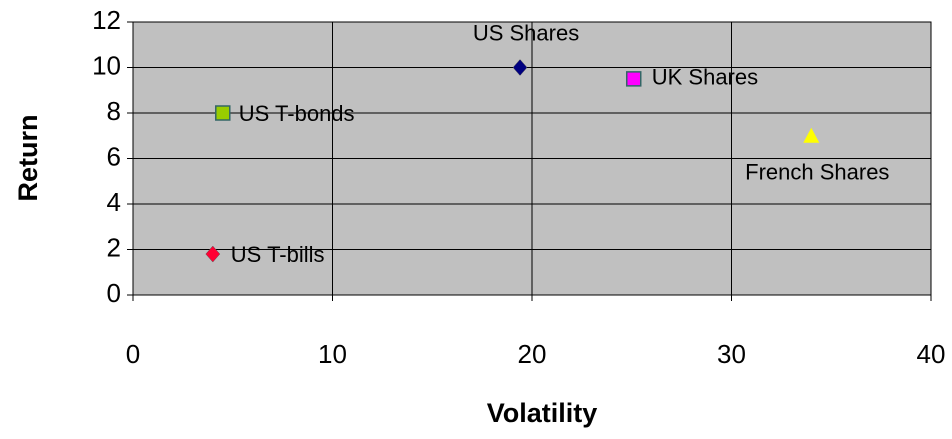 Image resolution: width=952 pixels, height=439 pixels. Describe the element at coordinates (297, 113) in the screenshot. I see `point-label: US T-bonds` at that location.